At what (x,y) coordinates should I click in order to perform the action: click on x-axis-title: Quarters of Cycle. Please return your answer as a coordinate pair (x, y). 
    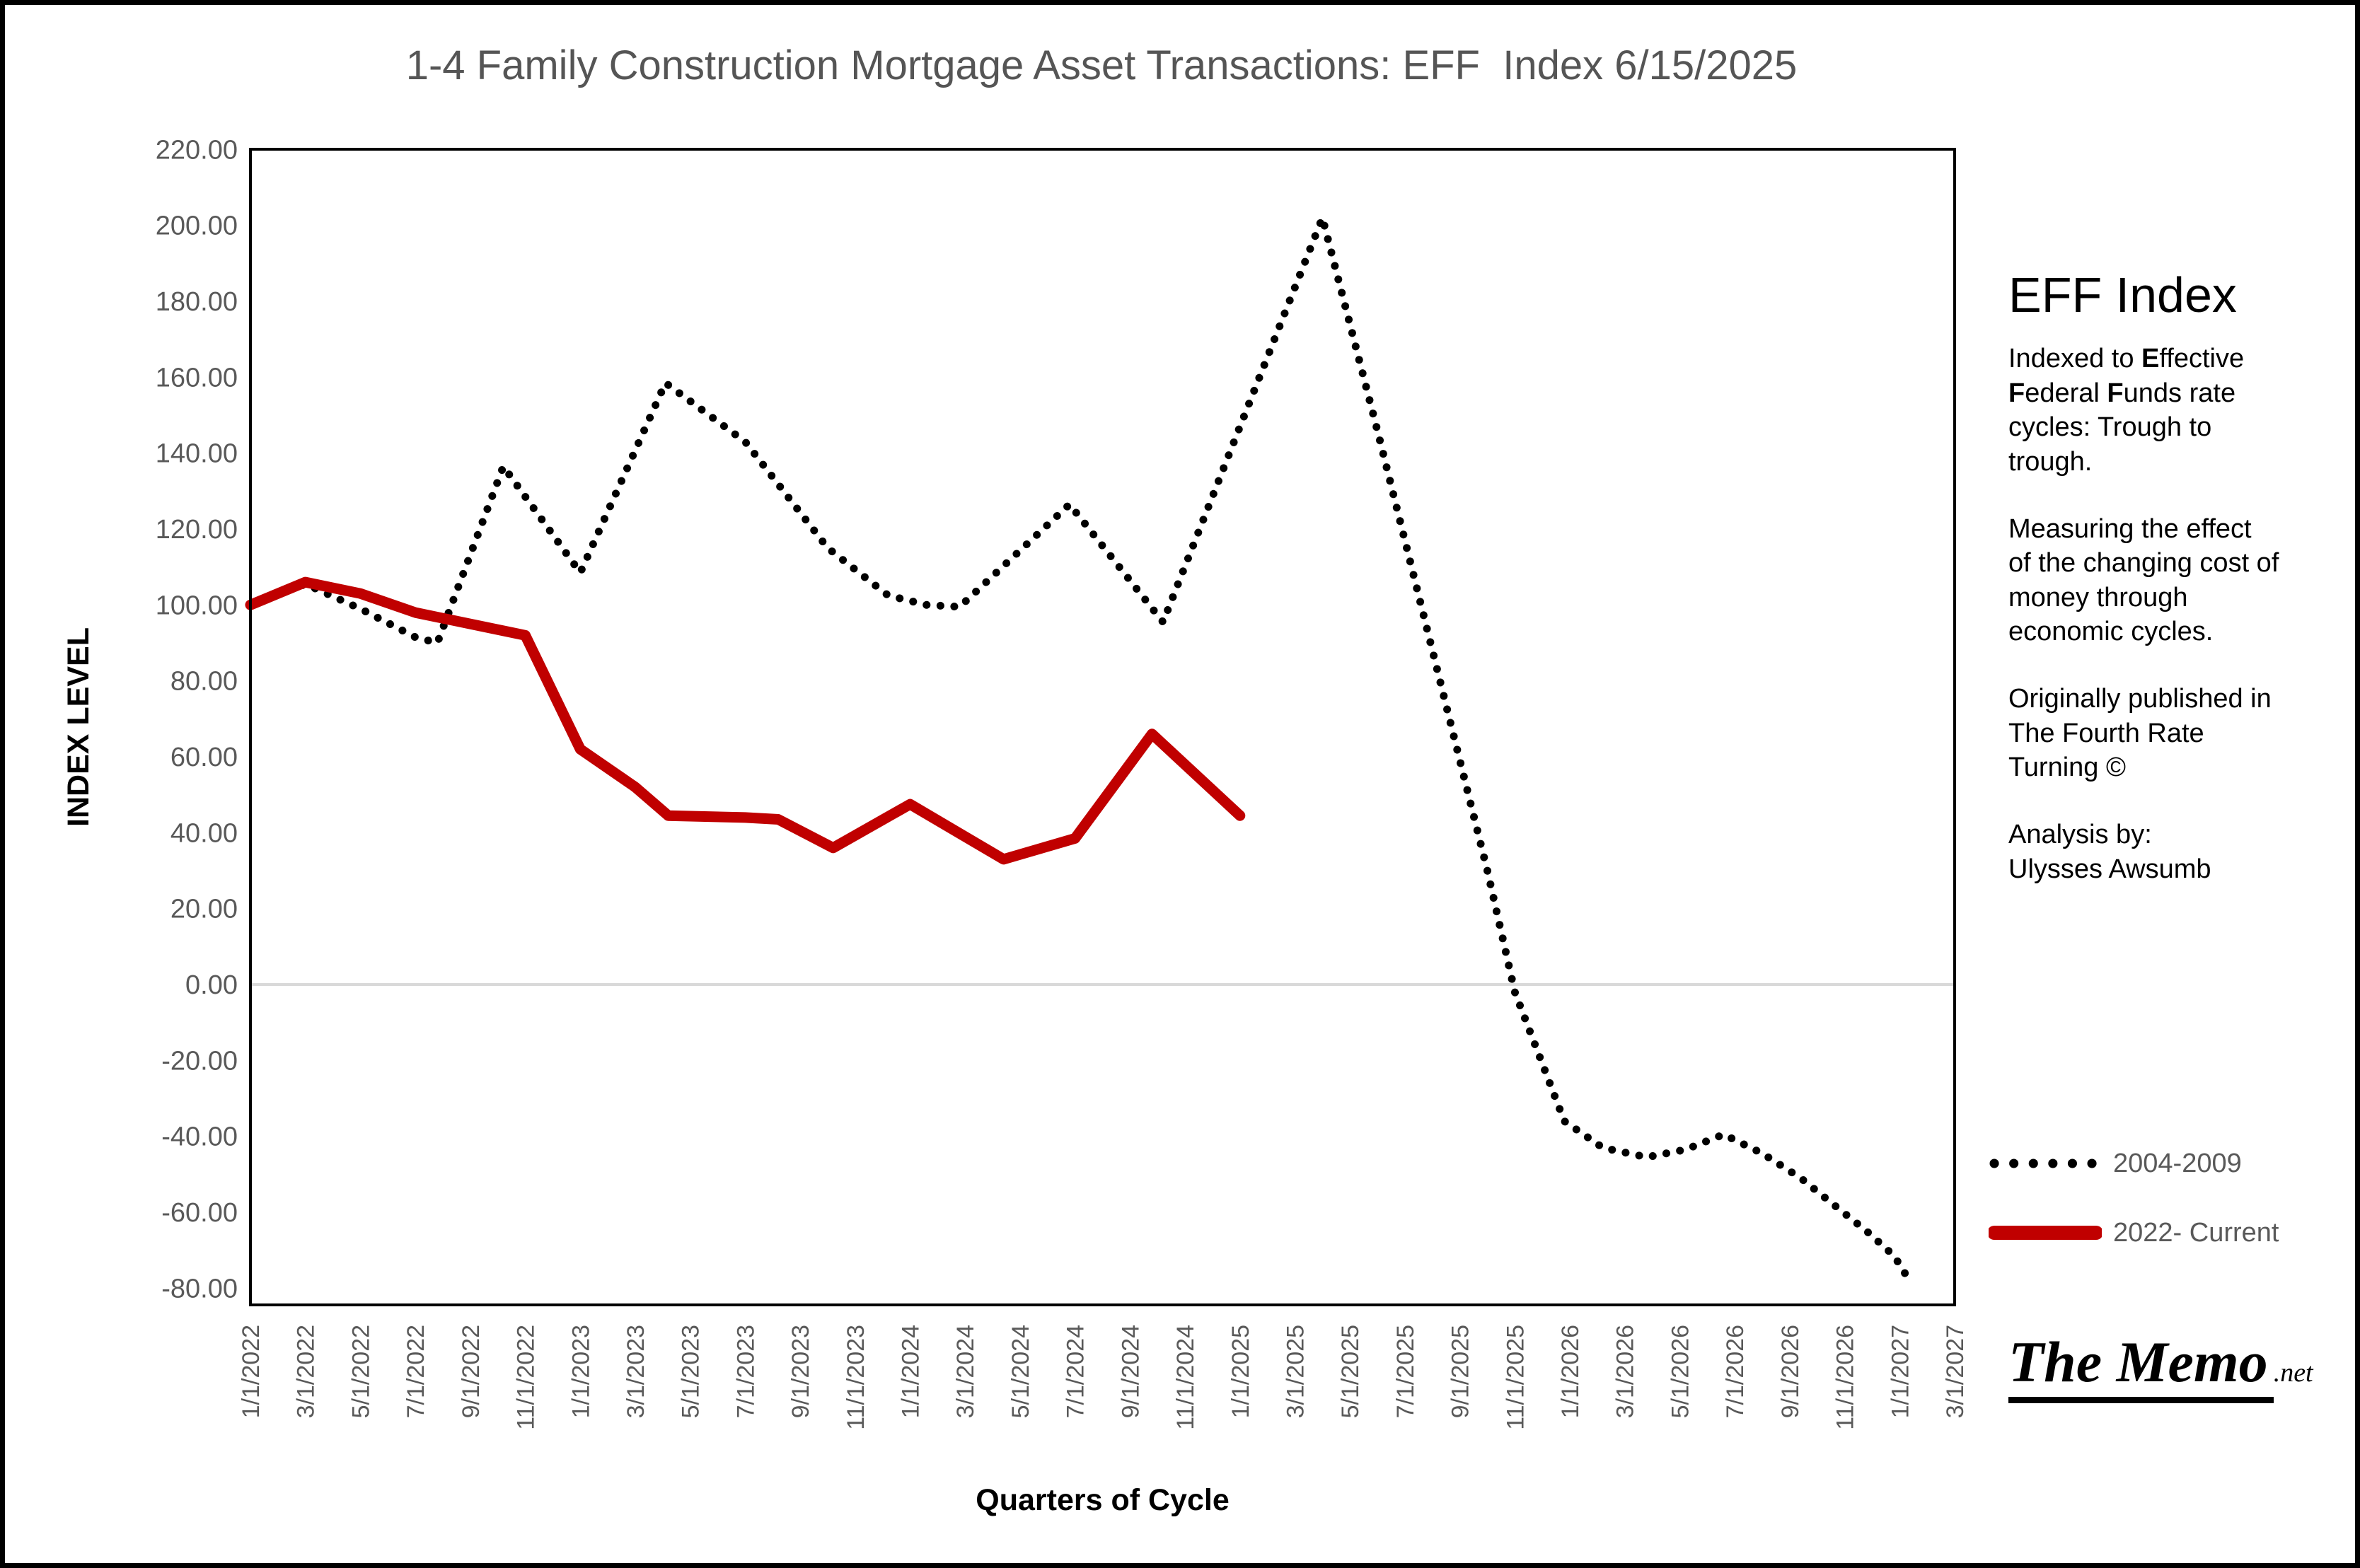
    Looking at the image, I should click on (1102, 1500).